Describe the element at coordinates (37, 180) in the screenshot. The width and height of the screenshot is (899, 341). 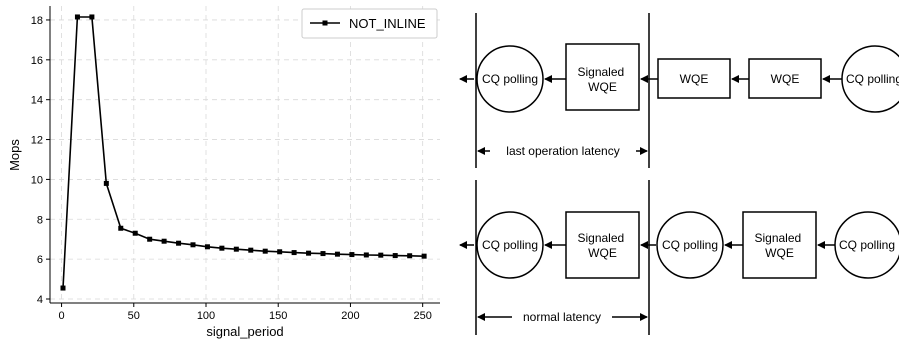
I see `y-tick-label: 10` at that location.